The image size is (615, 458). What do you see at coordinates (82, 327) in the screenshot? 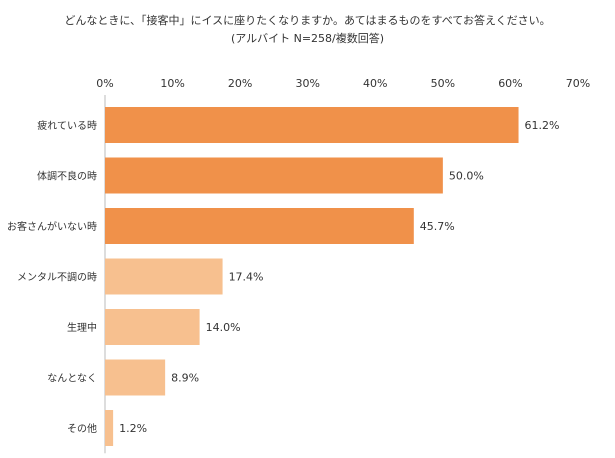
I see `category-label: 生理中` at bounding box center [82, 327].